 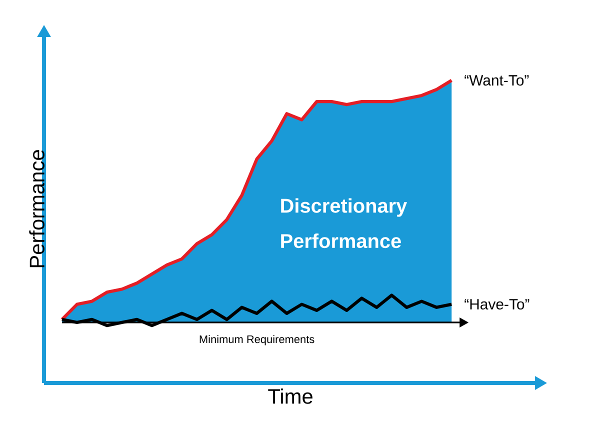 What do you see at coordinates (36, 209) in the screenshot?
I see `y-axis-title: Performance` at bounding box center [36, 209].